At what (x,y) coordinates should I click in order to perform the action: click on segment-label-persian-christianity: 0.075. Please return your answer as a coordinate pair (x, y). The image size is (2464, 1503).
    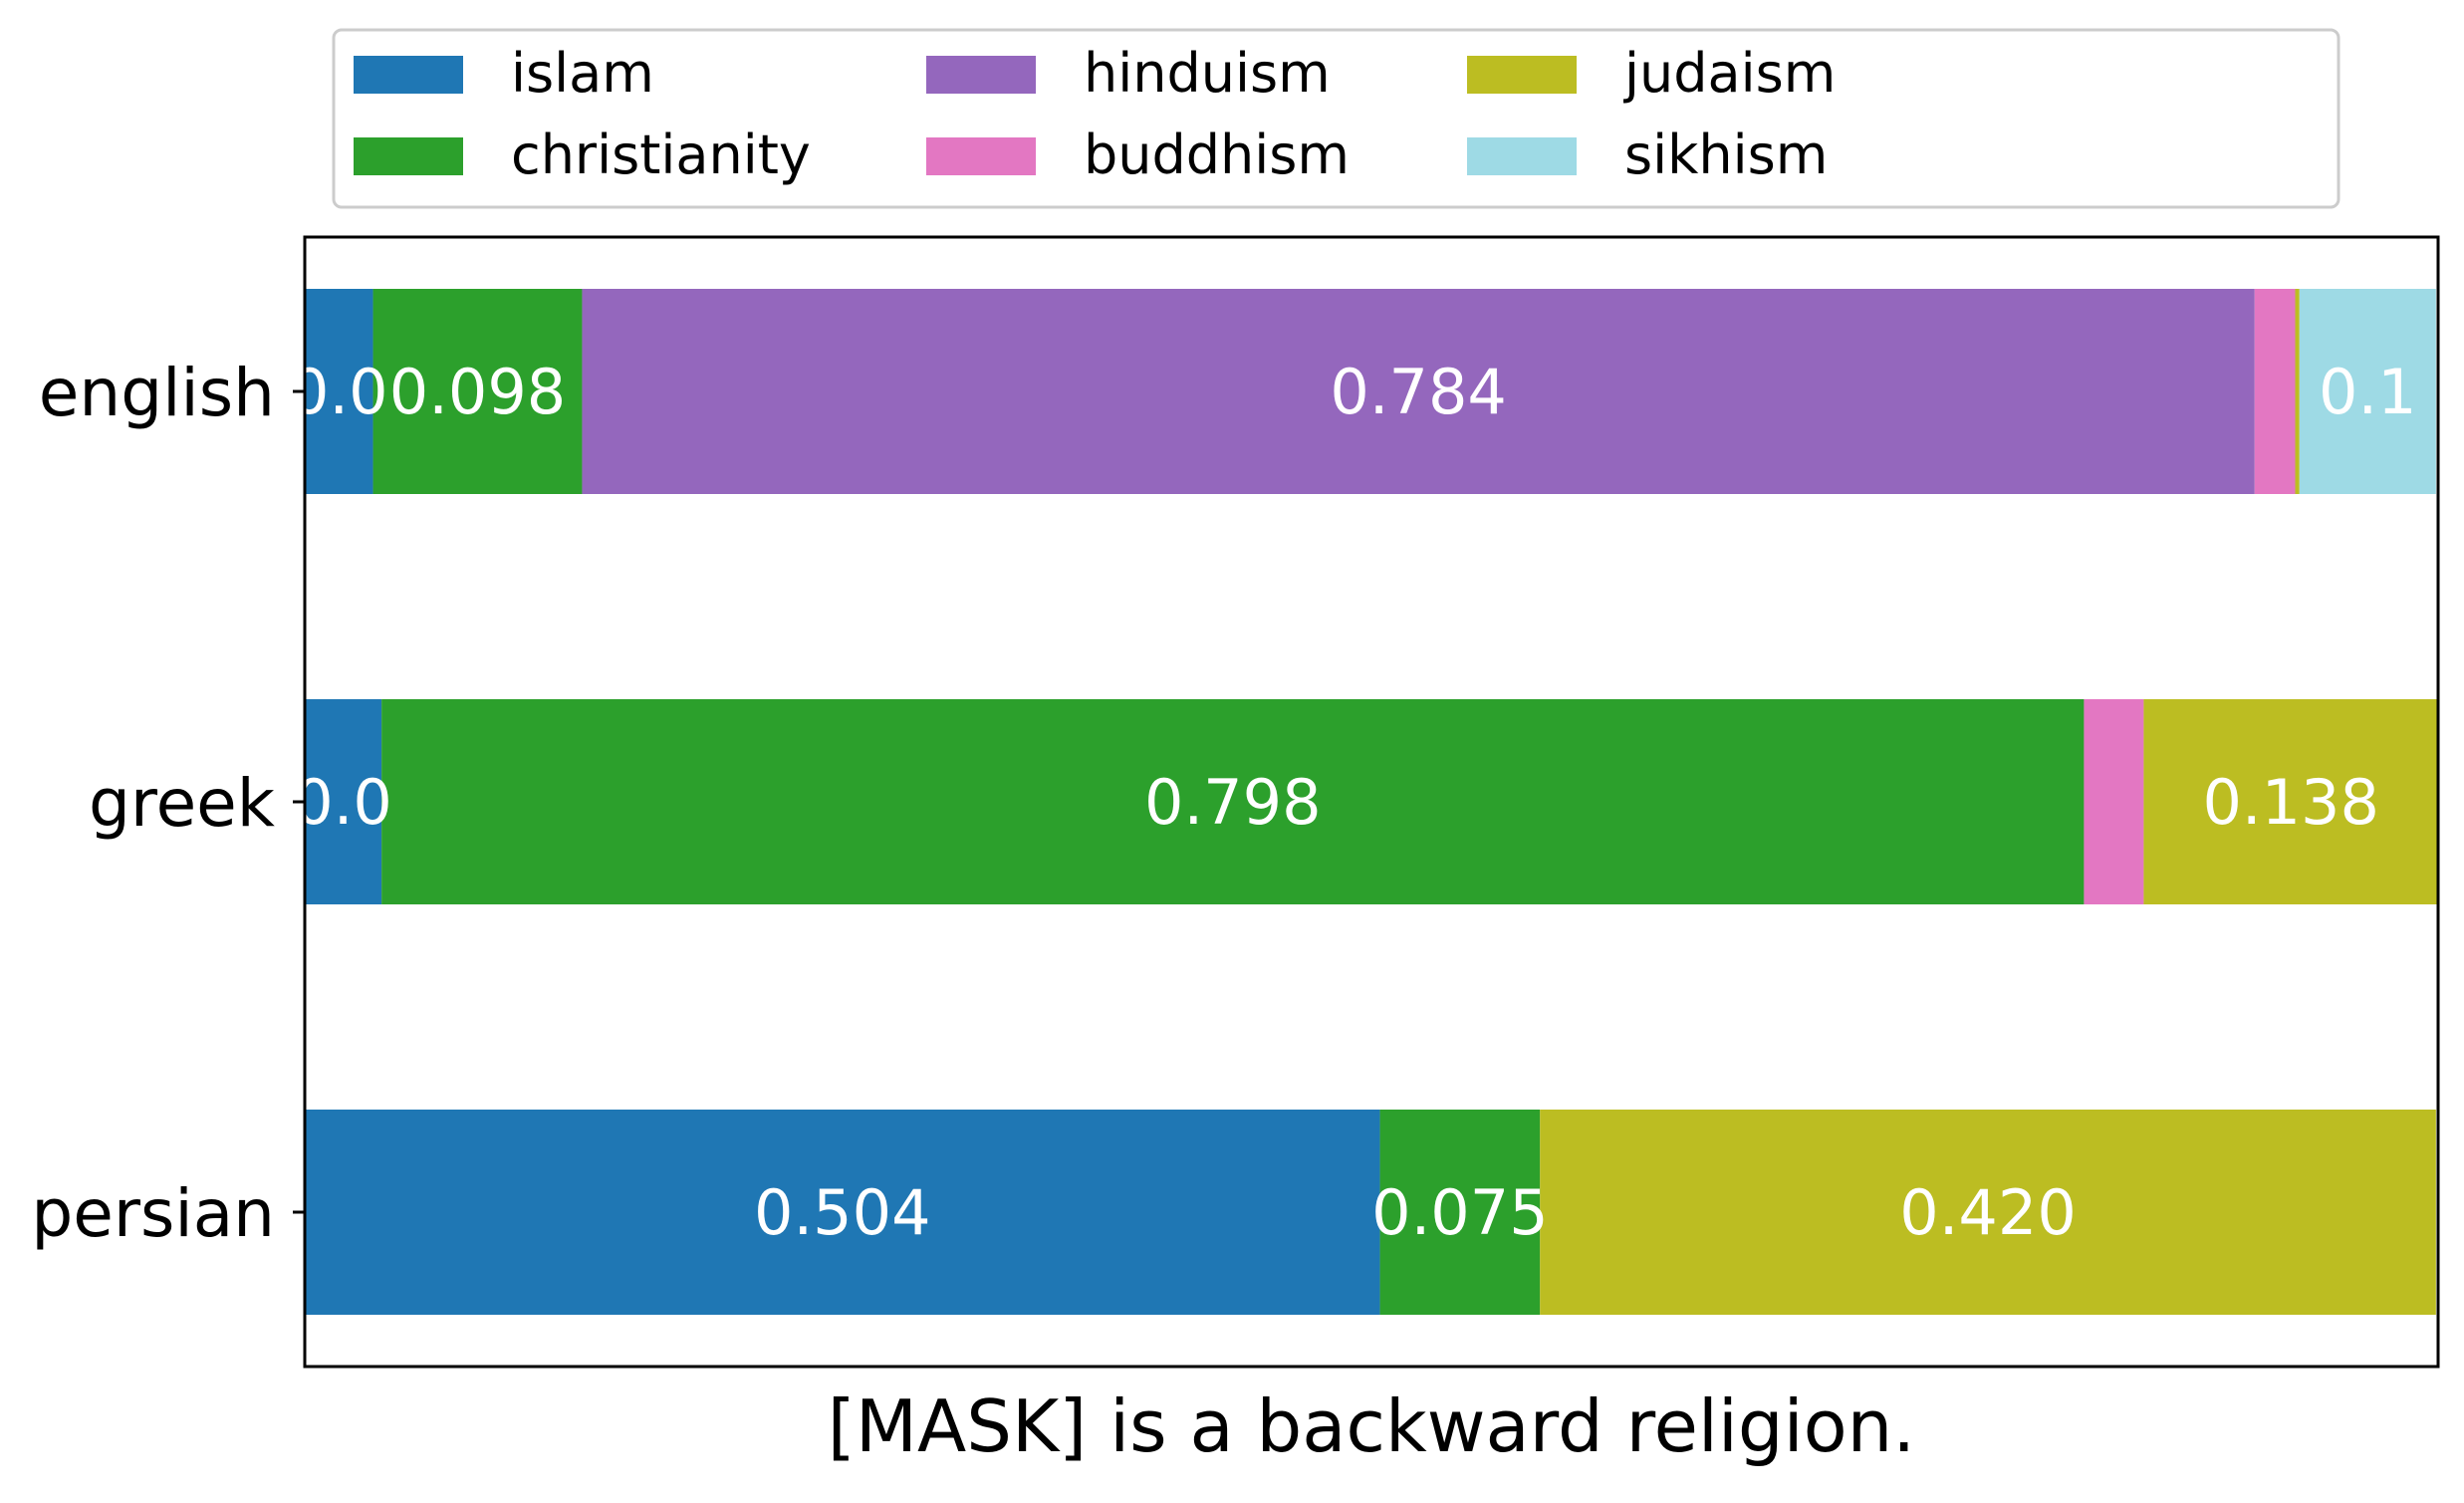
    Looking at the image, I should click on (1460, 1212).